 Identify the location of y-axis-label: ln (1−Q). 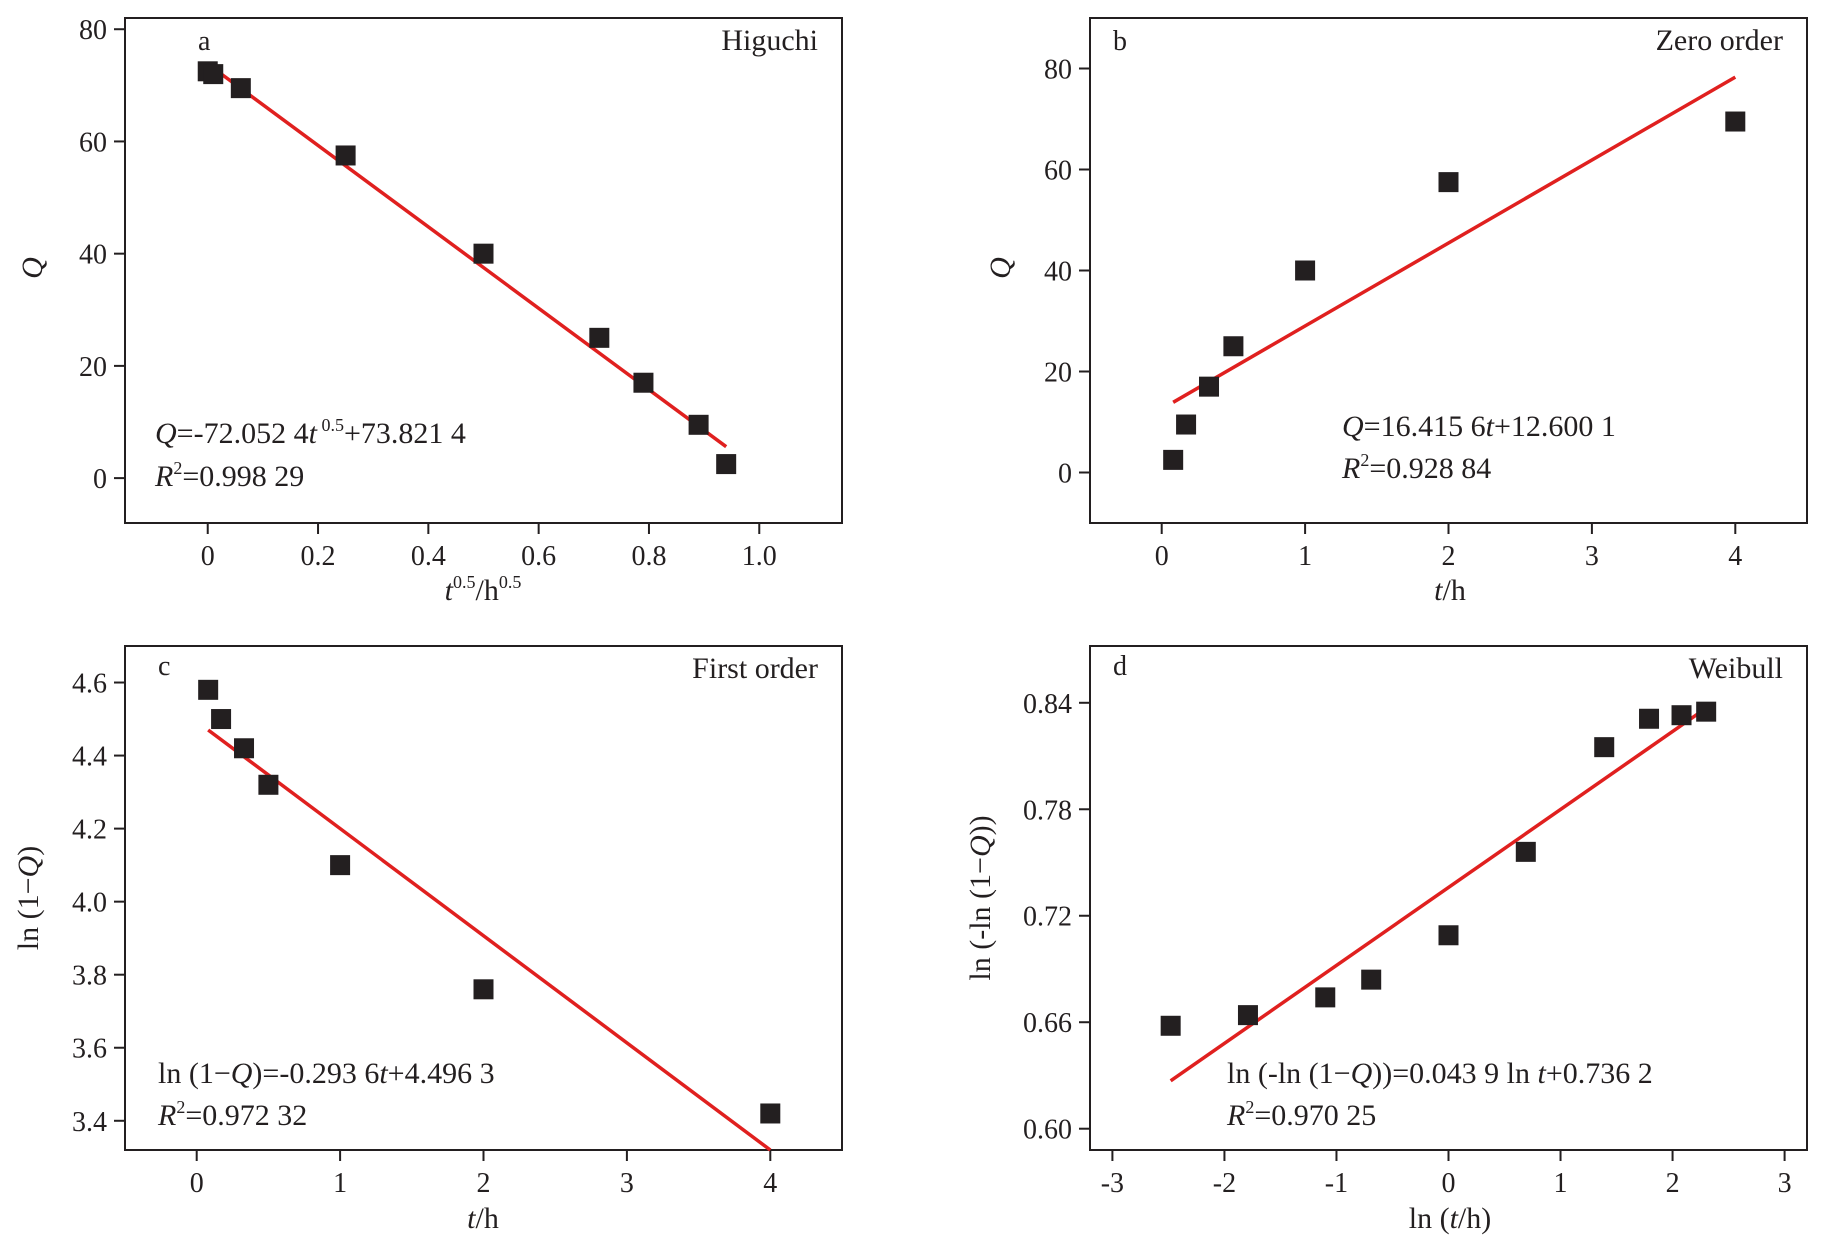
(28, 898).